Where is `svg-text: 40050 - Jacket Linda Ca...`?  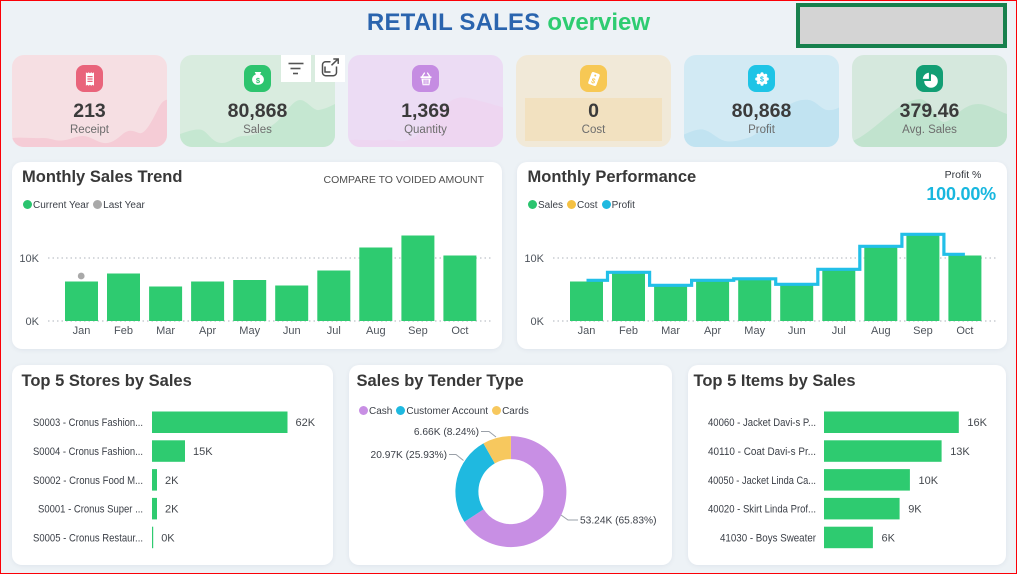
svg-text: 40050 - Jacket Linda Ca... is located at coordinates (762, 481).